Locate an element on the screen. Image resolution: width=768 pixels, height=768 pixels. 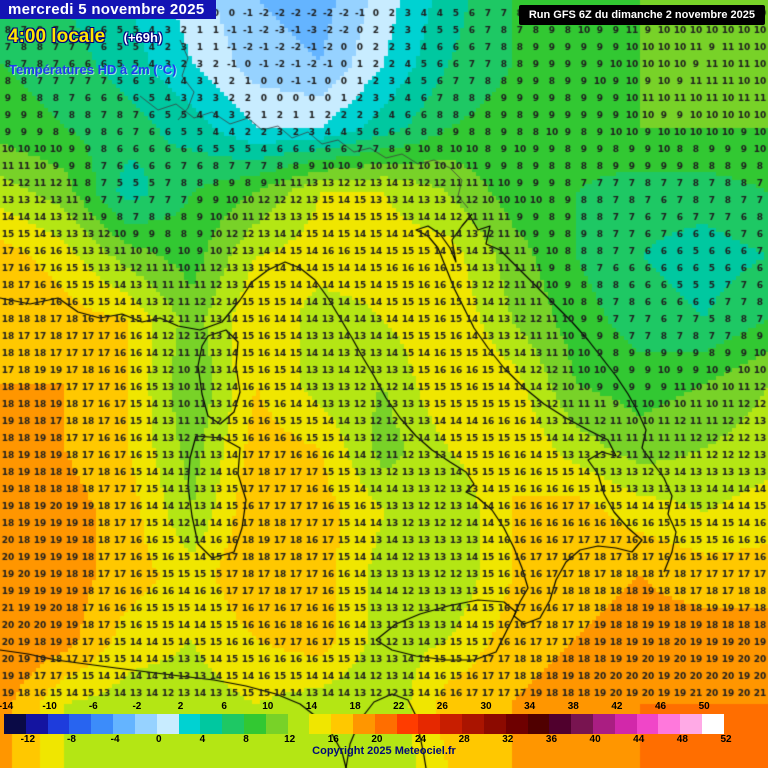
legend-tick: 18 is located at coordinates (355, 706).